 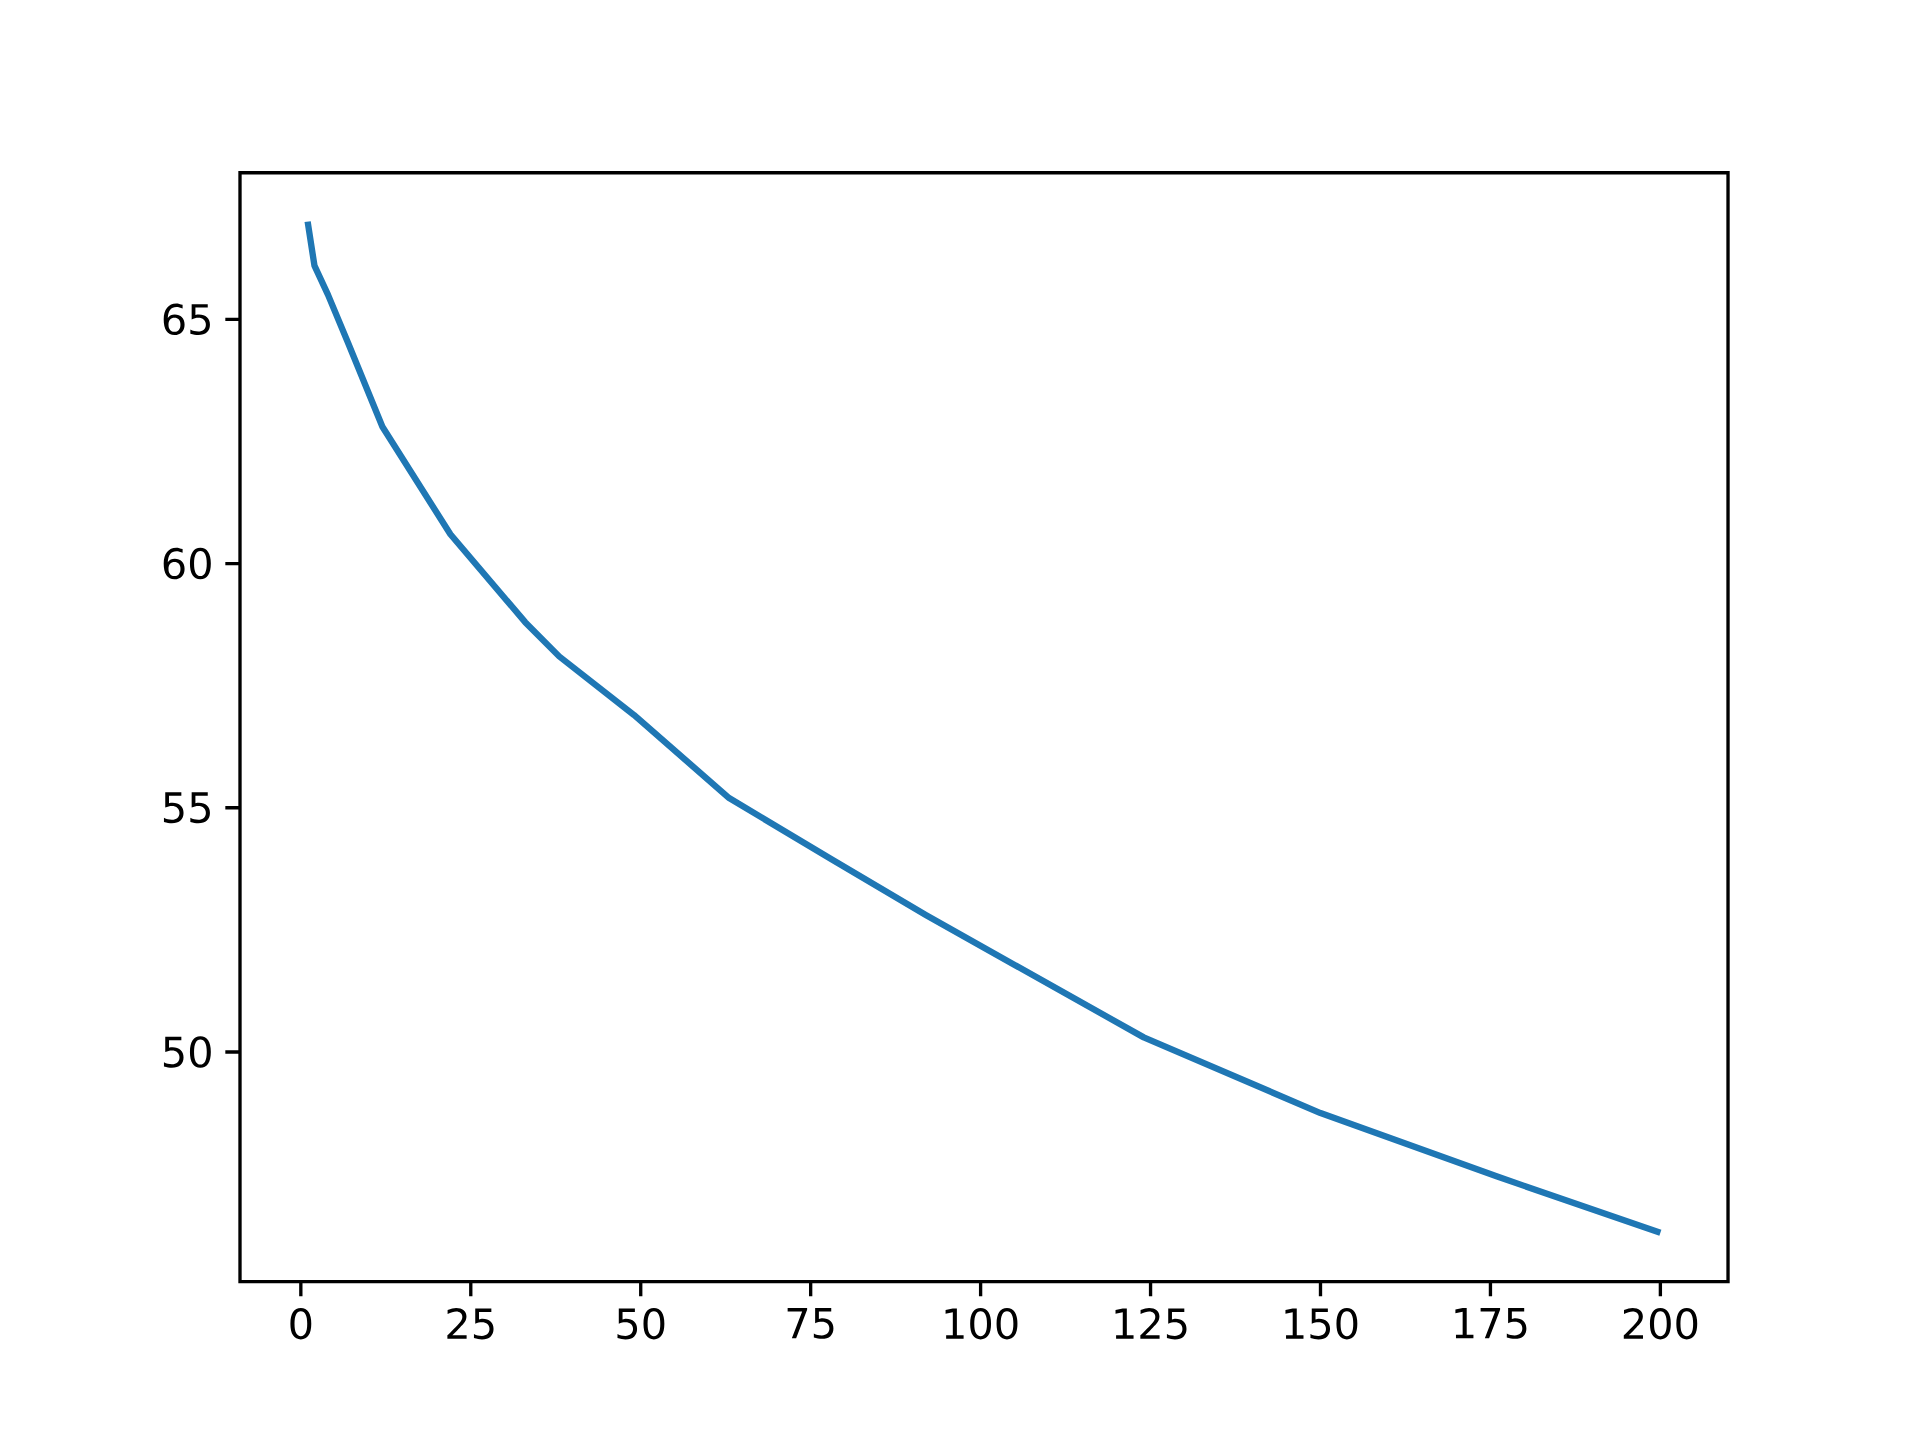 What do you see at coordinates (1660, 1323) in the screenshot?
I see `x-tick-label: 200` at bounding box center [1660, 1323].